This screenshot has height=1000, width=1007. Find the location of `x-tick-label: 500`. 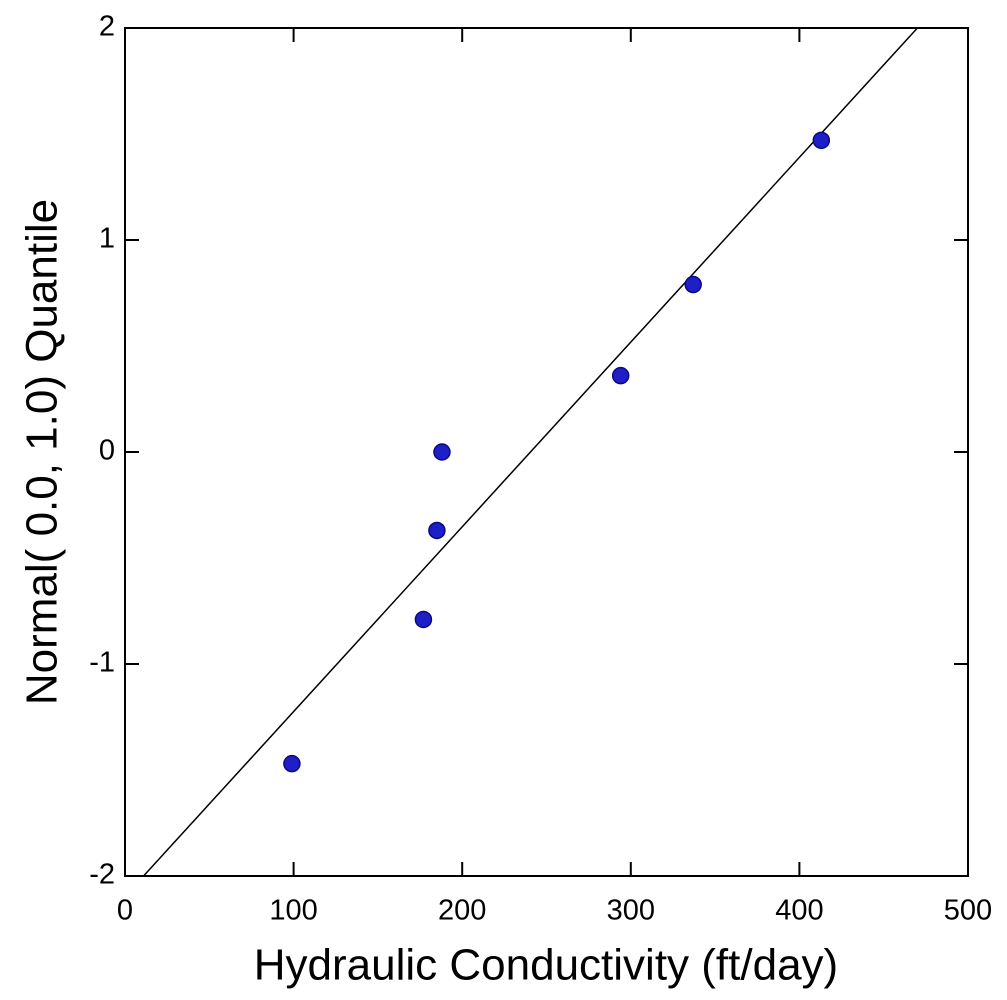

x-tick-label: 500 is located at coordinates (968, 911).